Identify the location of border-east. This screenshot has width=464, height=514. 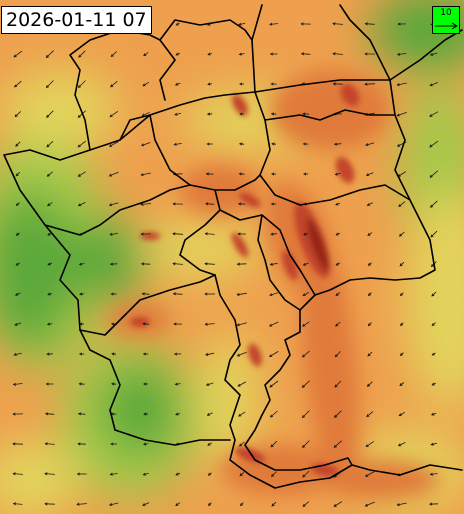
(332, 148).